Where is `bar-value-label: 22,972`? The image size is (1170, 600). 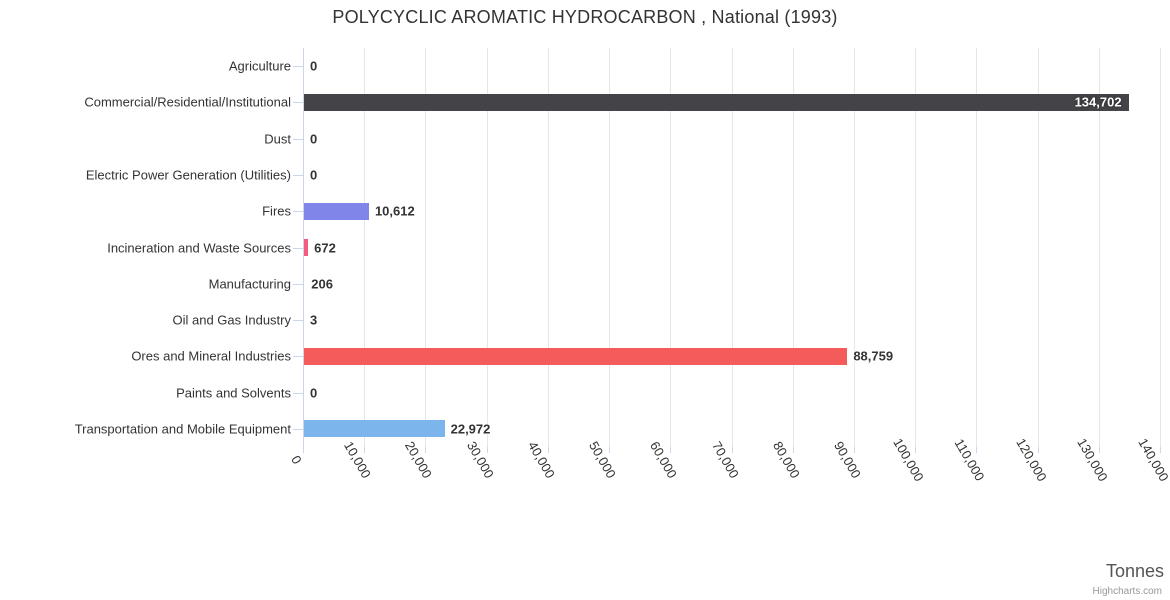
bar-value-label: 22,972 is located at coordinates (470, 429).